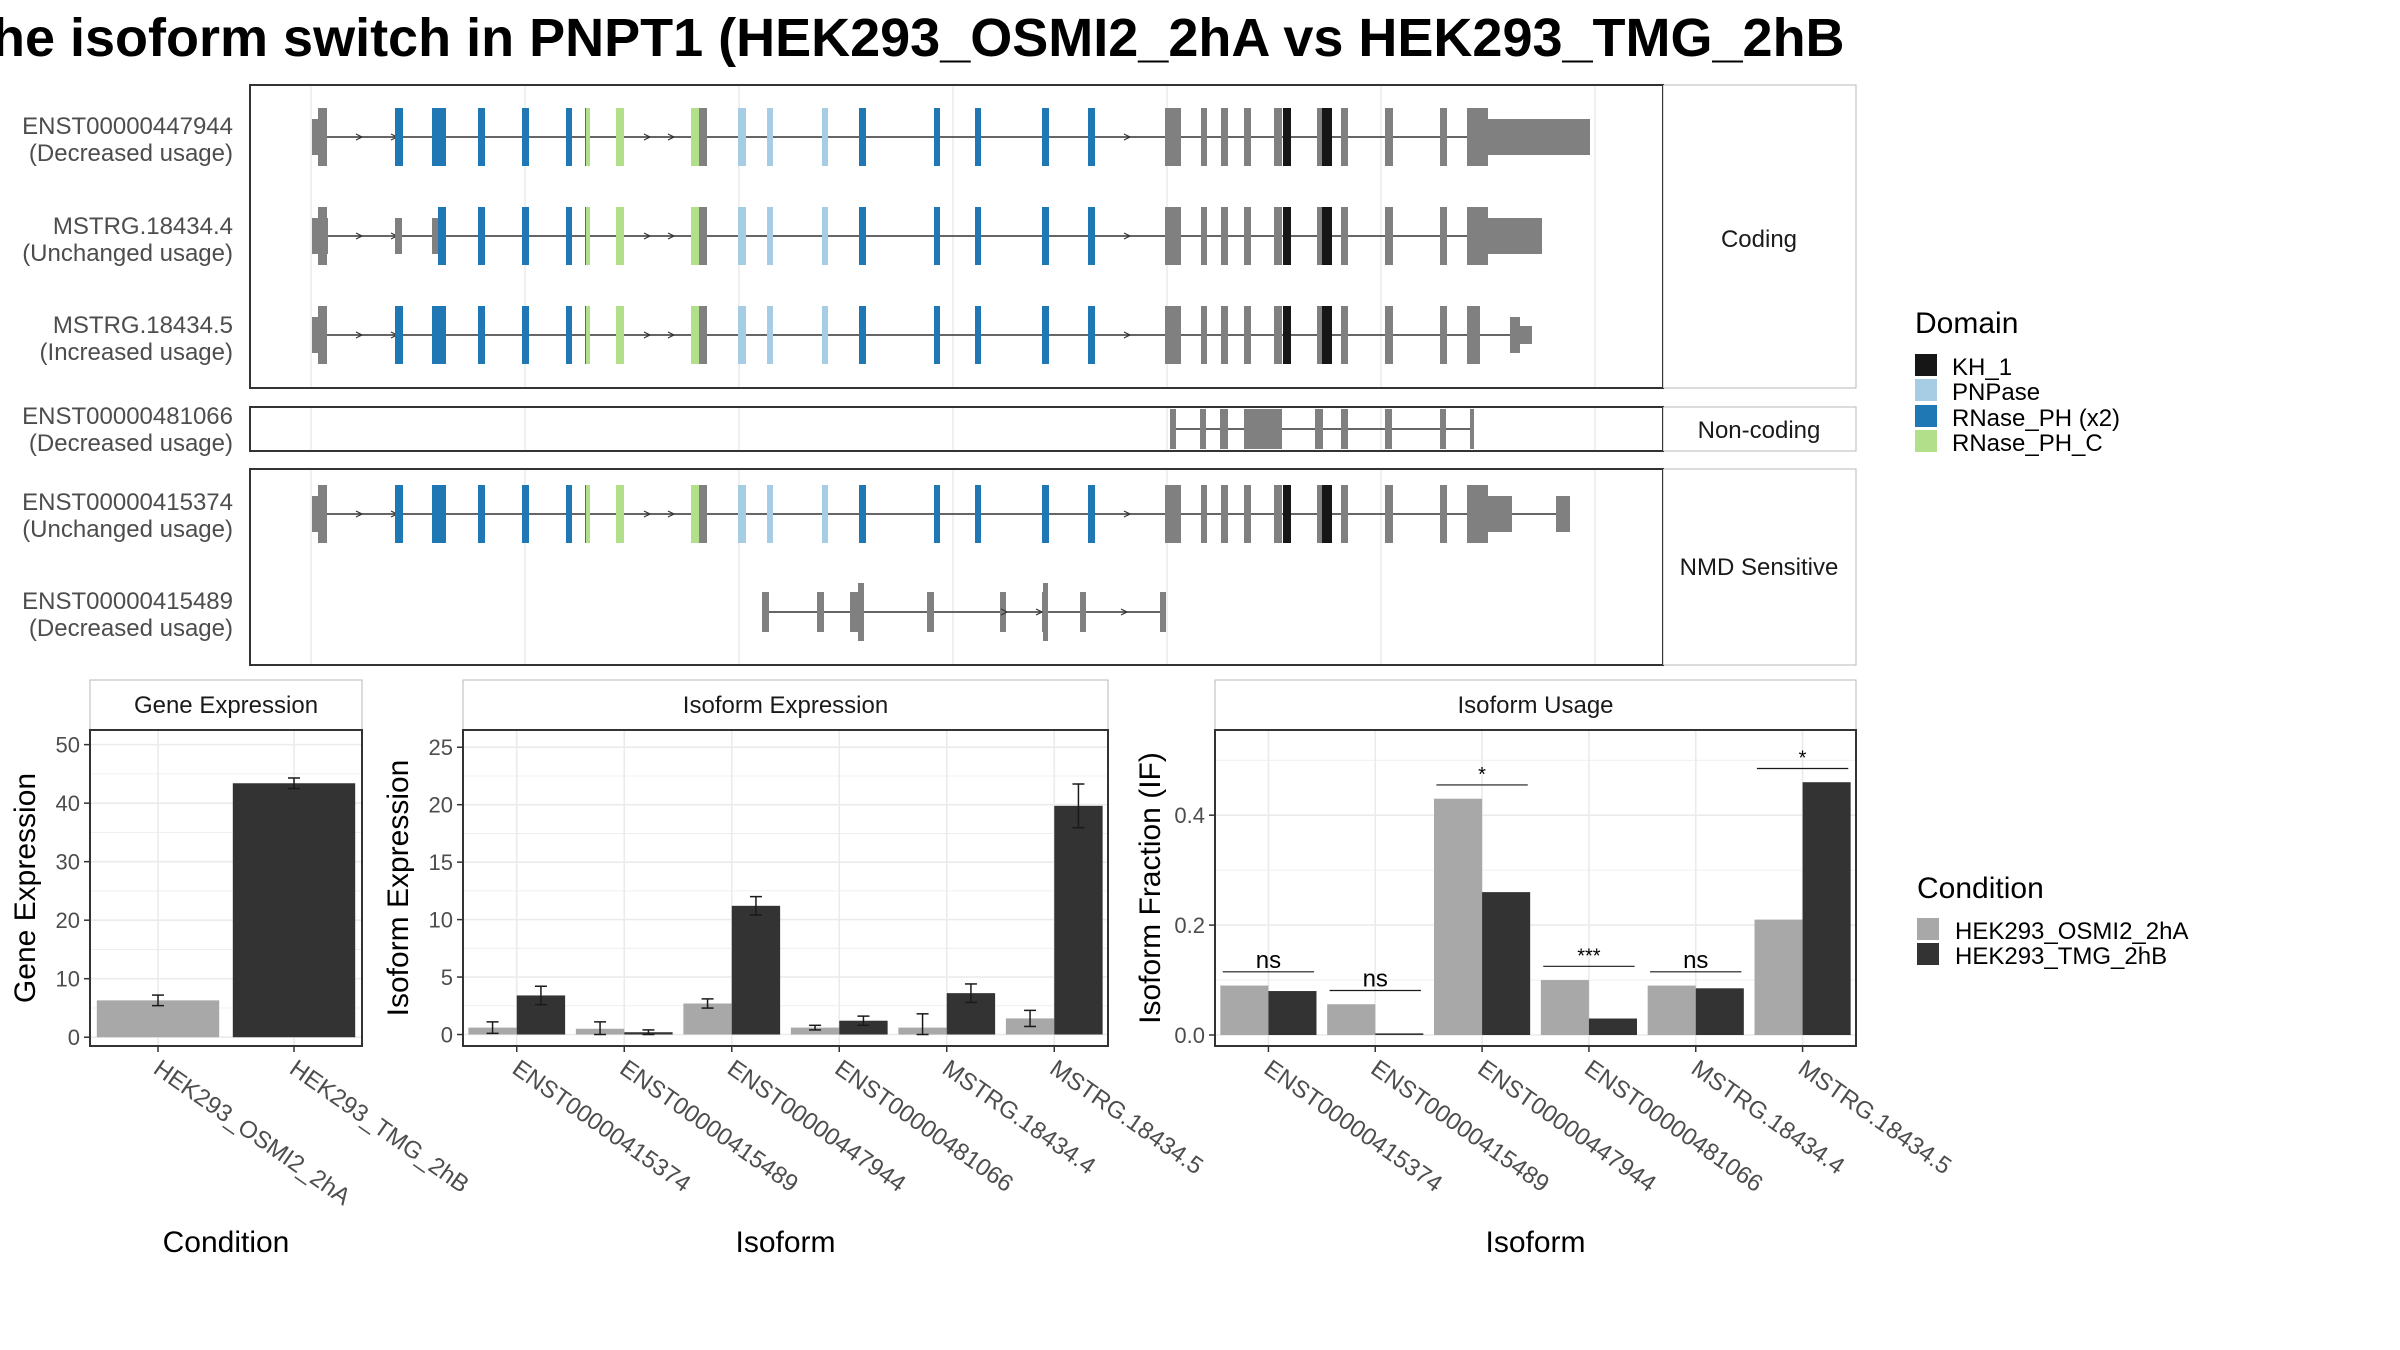 This screenshot has height=1350, width=2400. I want to click on coding-strip, so click(1759, 236).